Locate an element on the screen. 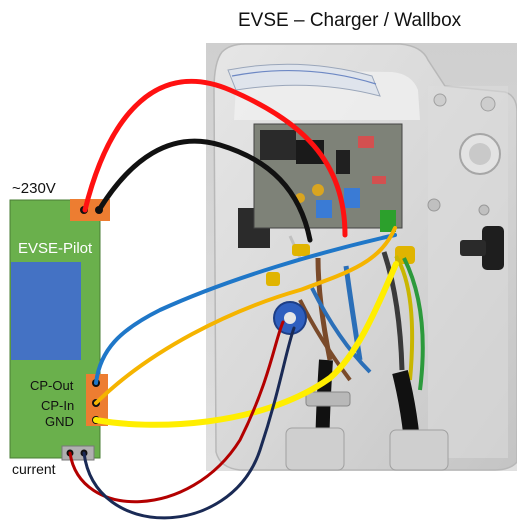 Image resolution: width=517 pixels, height=531 pixels. supply-voltage-label: ~230V is located at coordinates (34, 188).